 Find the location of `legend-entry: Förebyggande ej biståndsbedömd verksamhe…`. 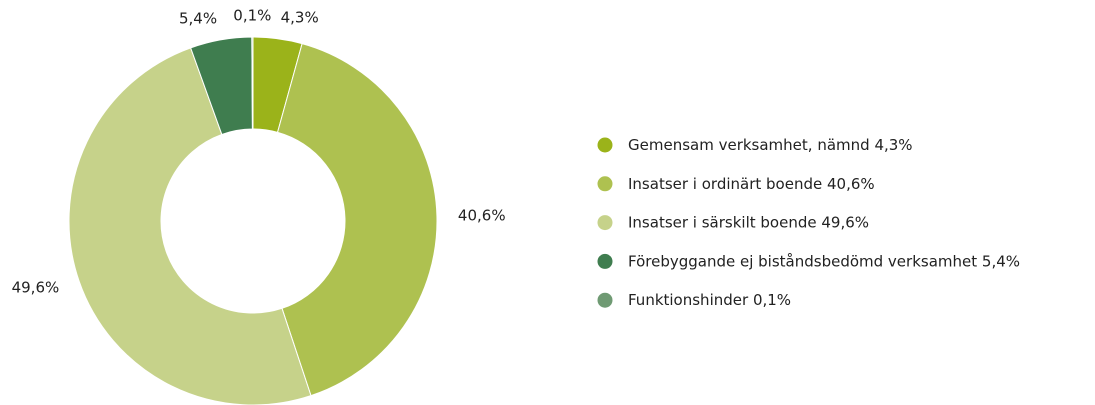

legend-entry: Förebyggande ej biståndsbedömd verksamhe… is located at coordinates (824, 261).